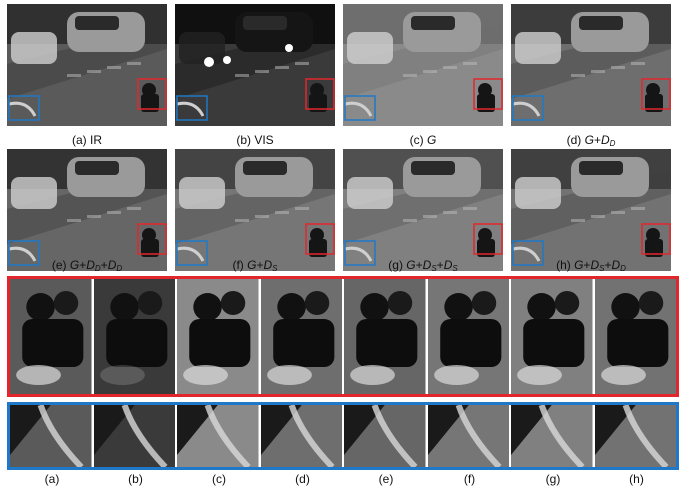  I want to click on panel-e, so click(87, 210).